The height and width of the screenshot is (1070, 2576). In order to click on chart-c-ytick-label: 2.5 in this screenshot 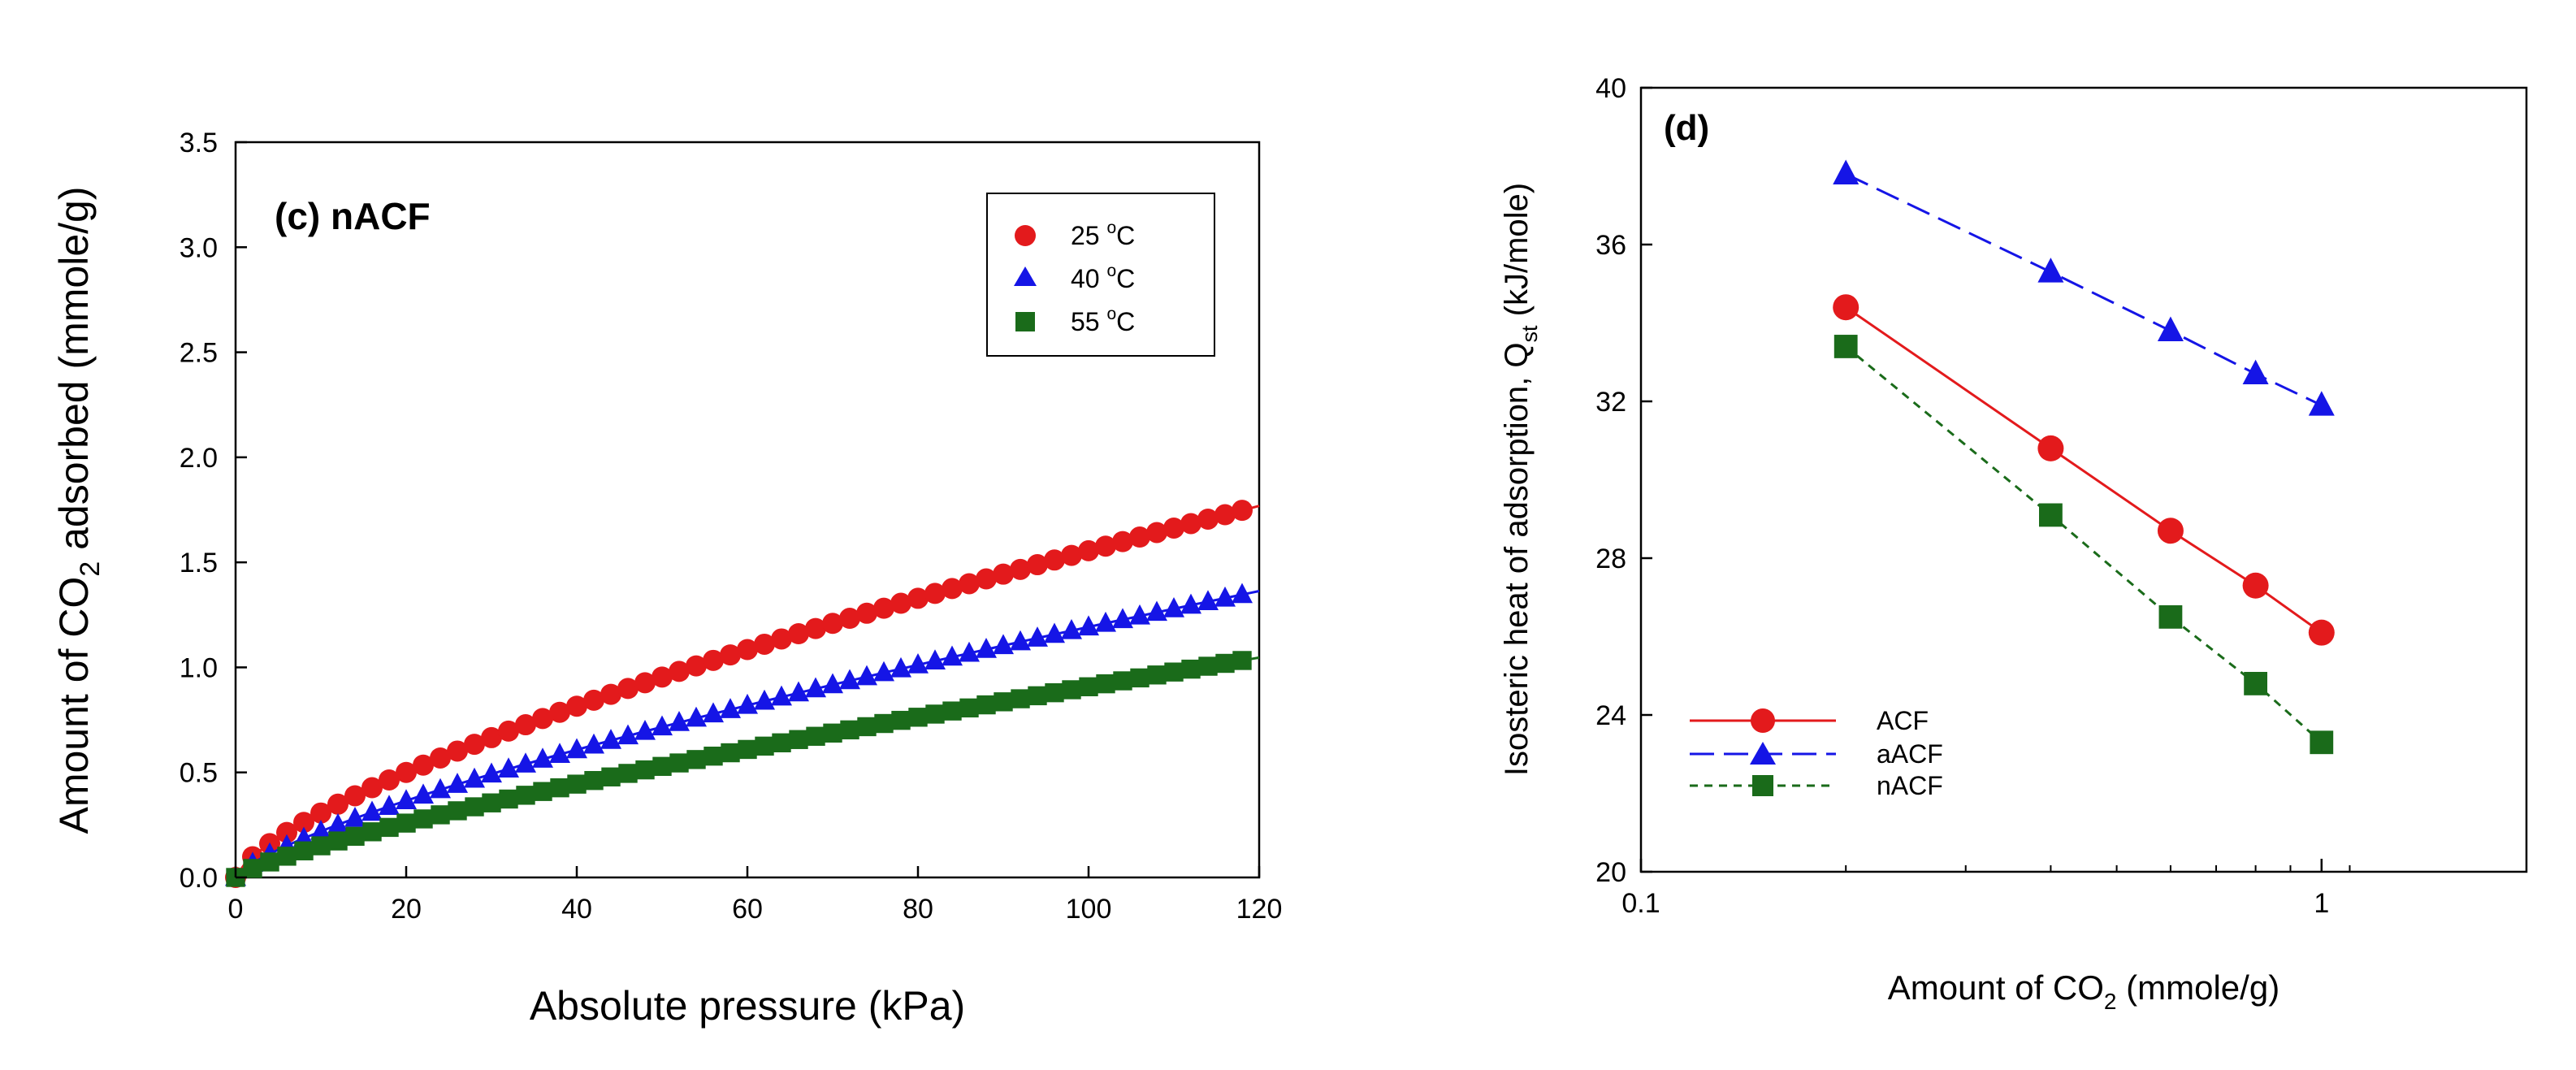, I will do `click(199, 354)`.